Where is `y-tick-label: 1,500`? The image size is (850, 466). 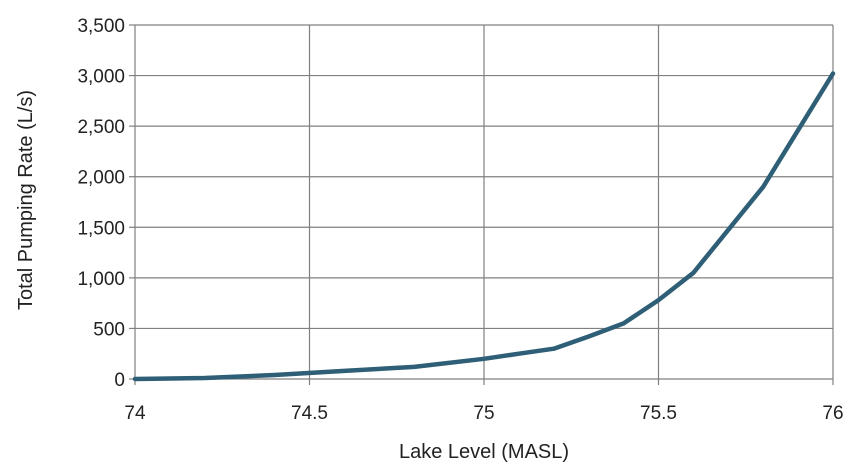 y-tick-label: 1,500 is located at coordinates (101, 228).